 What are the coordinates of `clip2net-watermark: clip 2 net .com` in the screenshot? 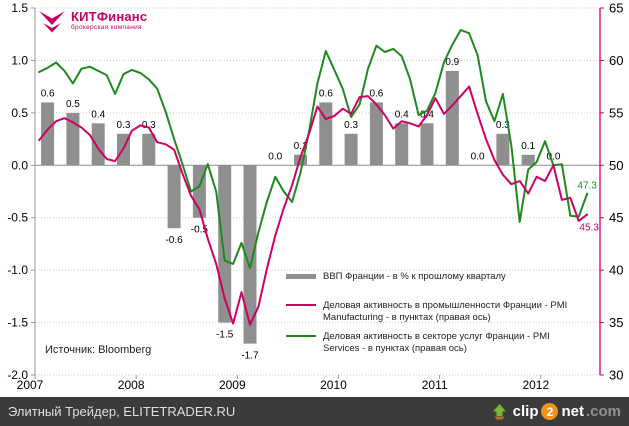 It's located at (556, 411).